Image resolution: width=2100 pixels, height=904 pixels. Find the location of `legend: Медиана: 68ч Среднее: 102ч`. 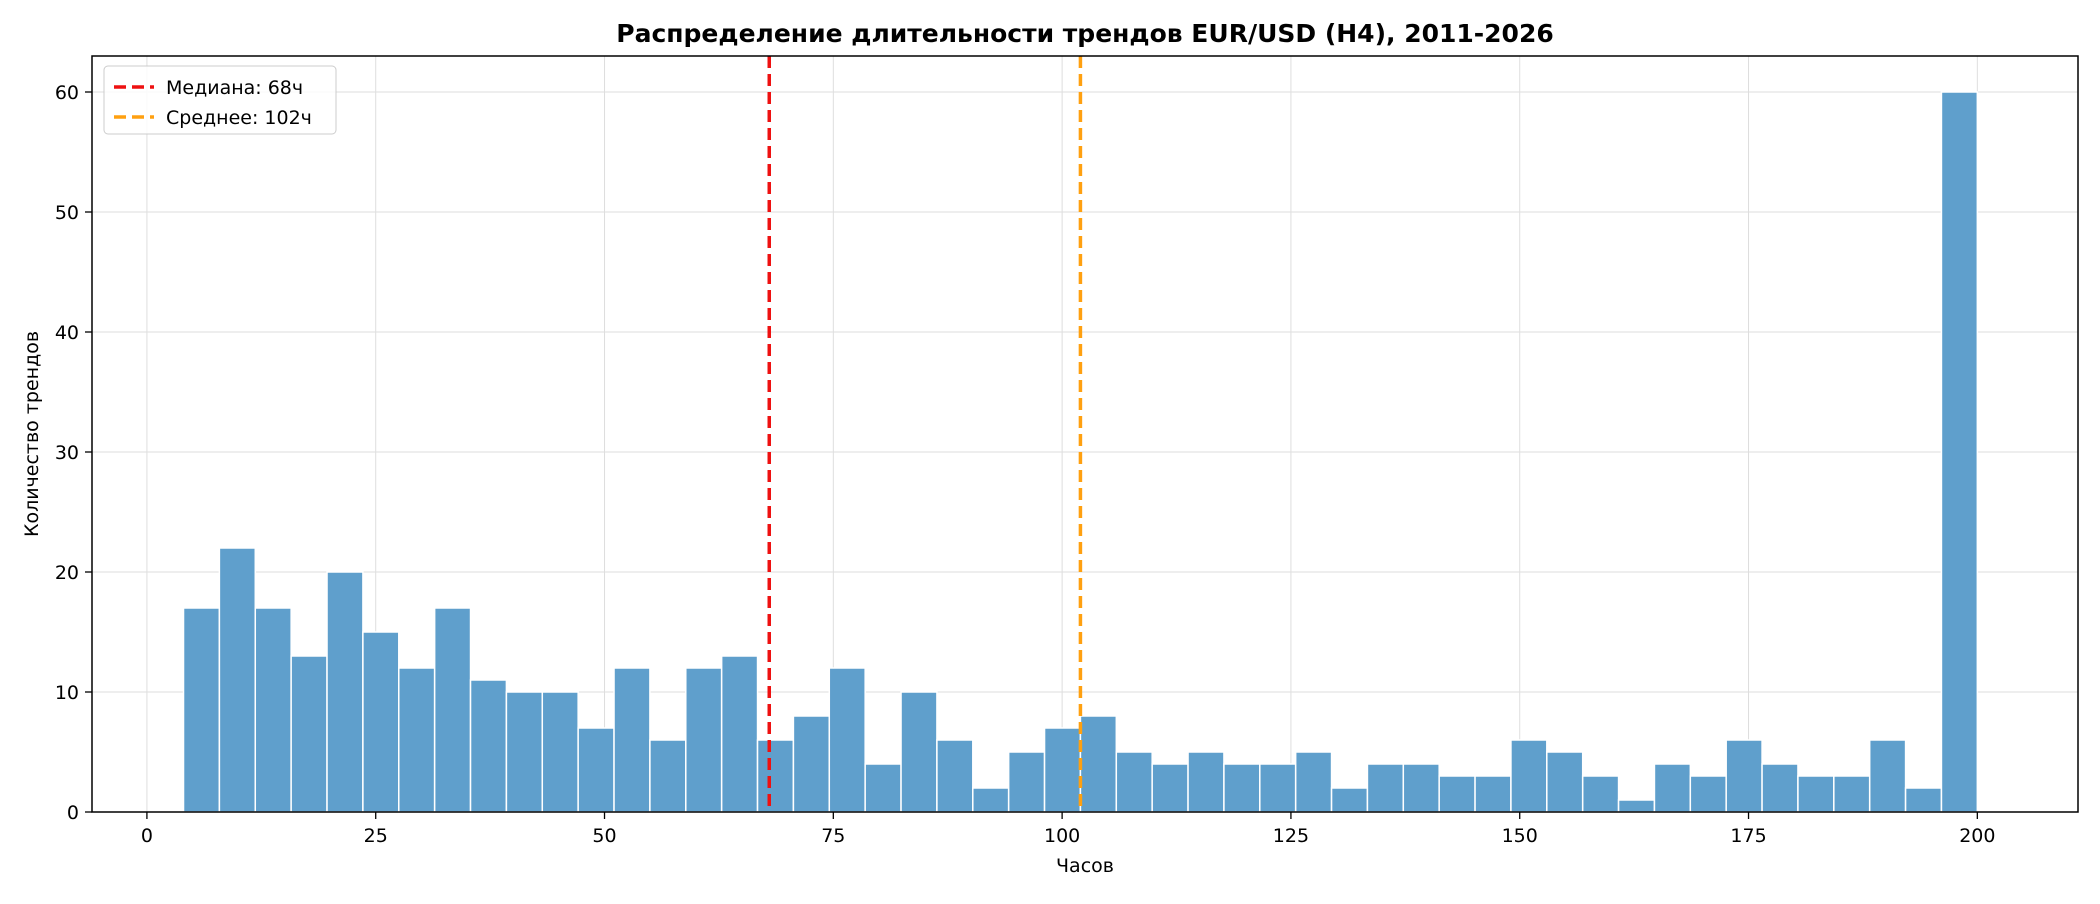

legend: Медиана: 68ч Среднее: 102ч is located at coordinates (220, 100).